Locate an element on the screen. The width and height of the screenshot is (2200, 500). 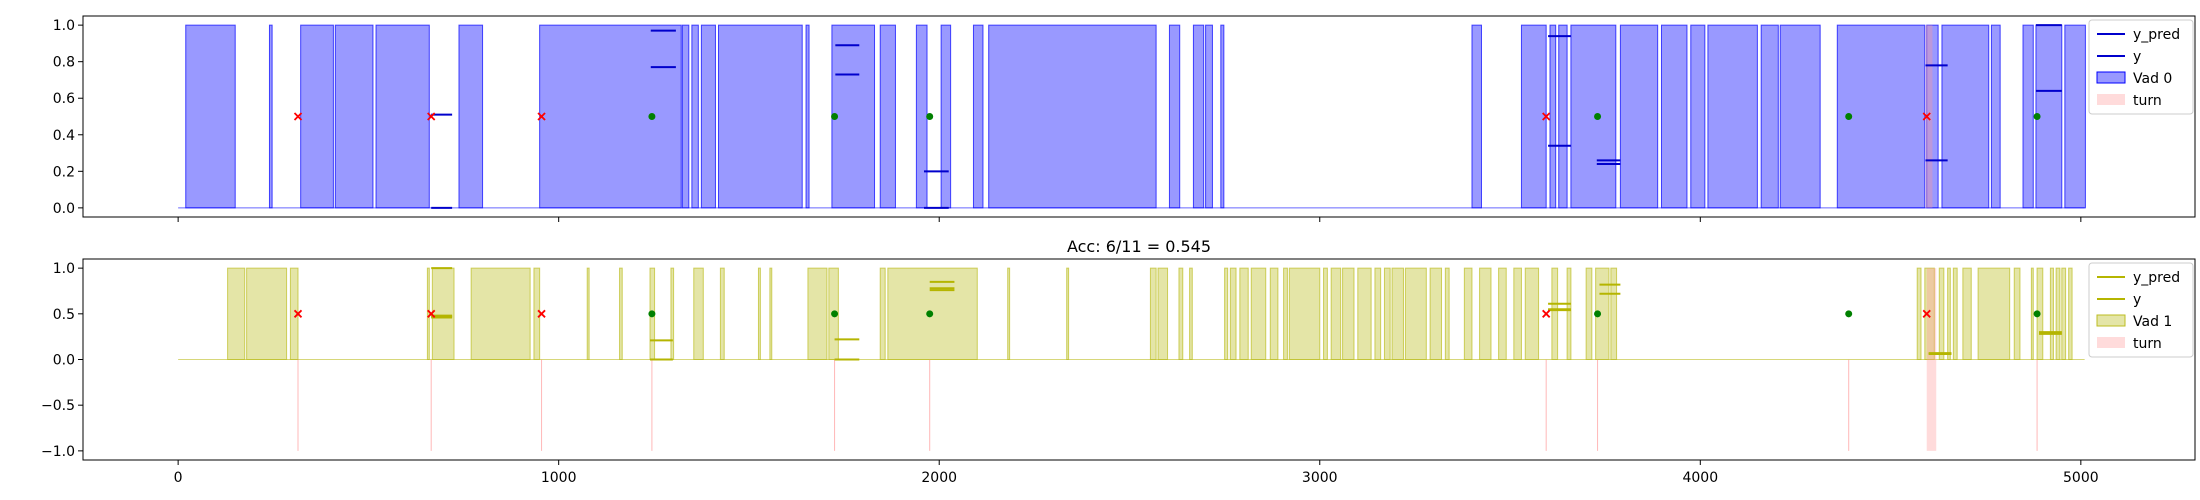
top-legend-box is located at coordinates (2141, 67).